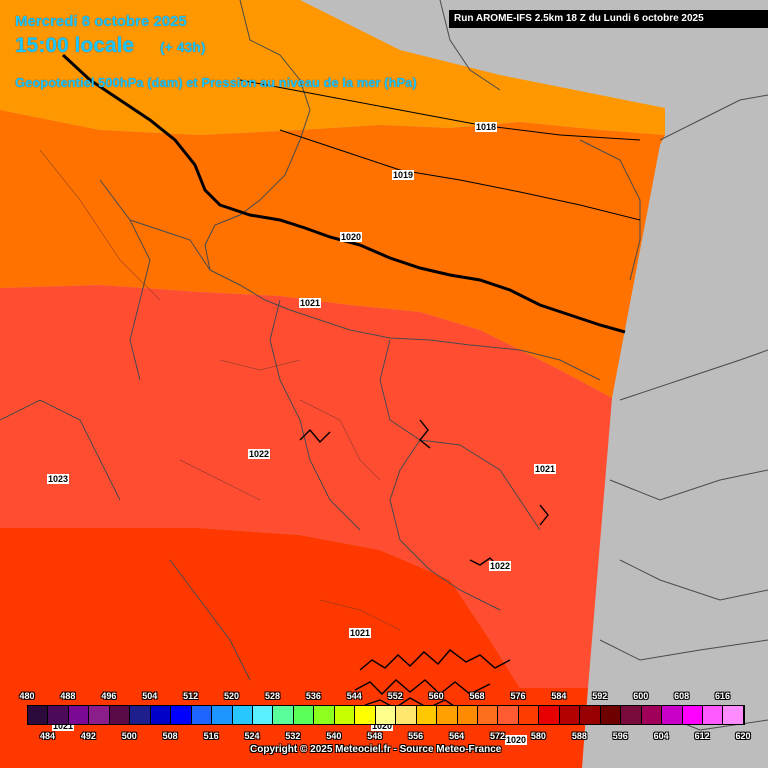 Image resolution: width=768 pixels, height=768 pixels. What do you see at coordinates (27, 696) in the screenshot?
I see `scale-label-top: 480` at bounding box center [27, 696].